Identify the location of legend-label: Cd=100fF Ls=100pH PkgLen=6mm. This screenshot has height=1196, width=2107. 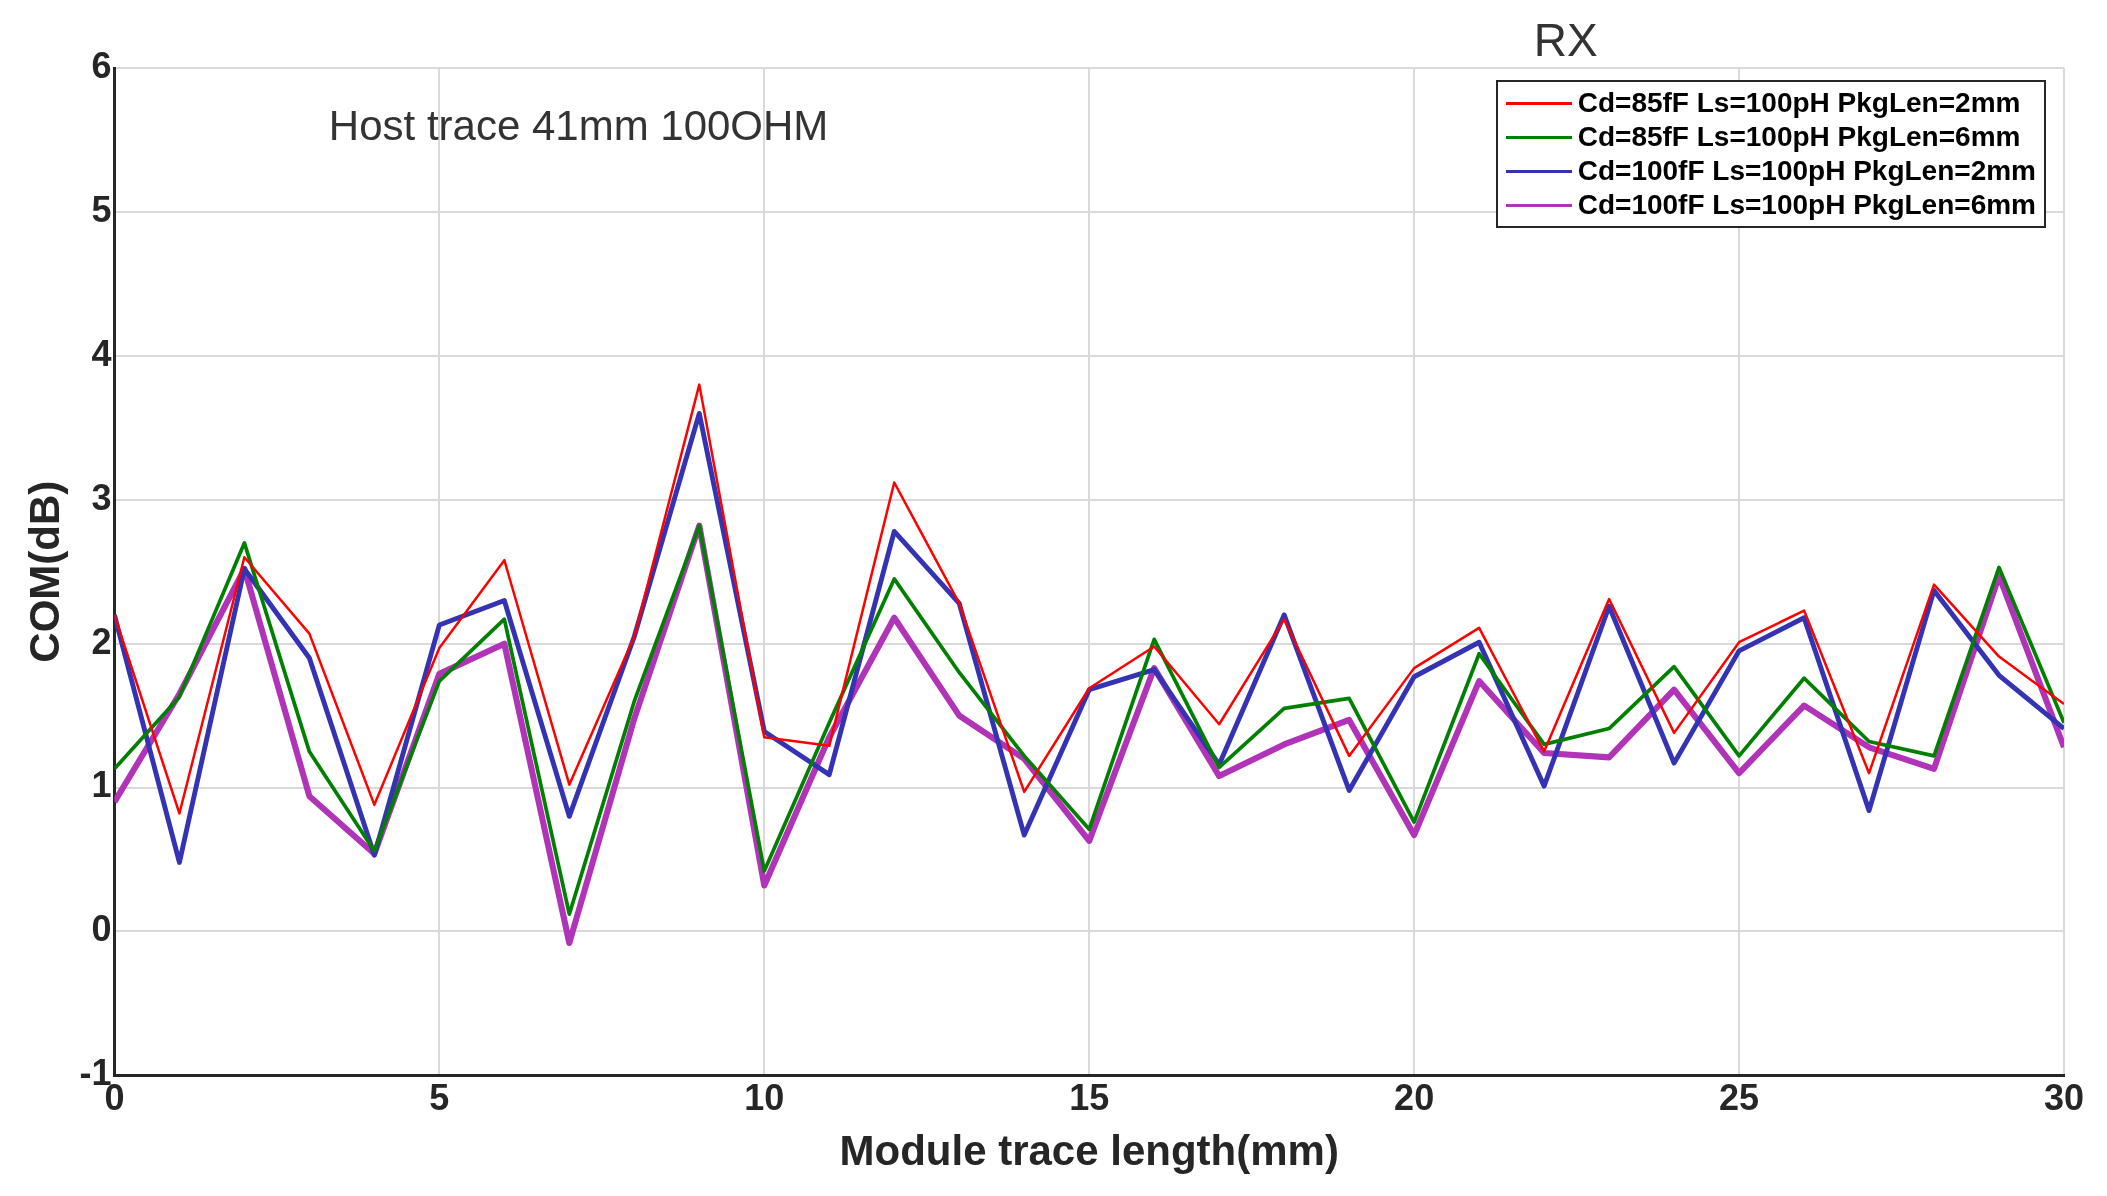
(1806, 205).